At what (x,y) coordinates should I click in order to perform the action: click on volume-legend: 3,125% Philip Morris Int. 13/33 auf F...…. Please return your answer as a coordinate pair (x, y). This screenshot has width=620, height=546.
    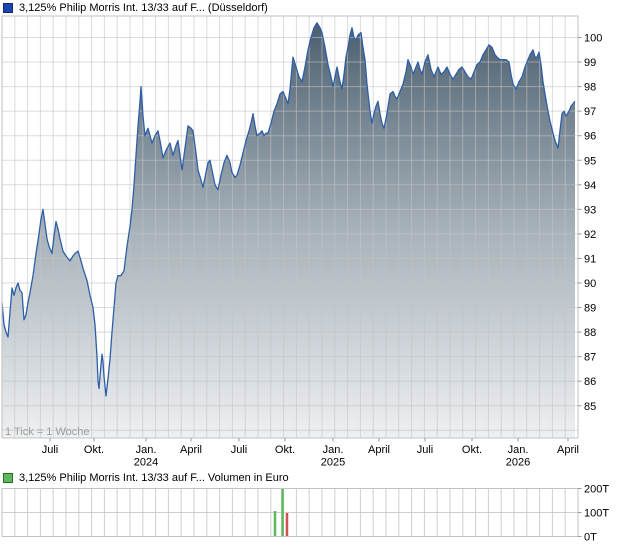
    Looking at the image, I should click on (146, 478).